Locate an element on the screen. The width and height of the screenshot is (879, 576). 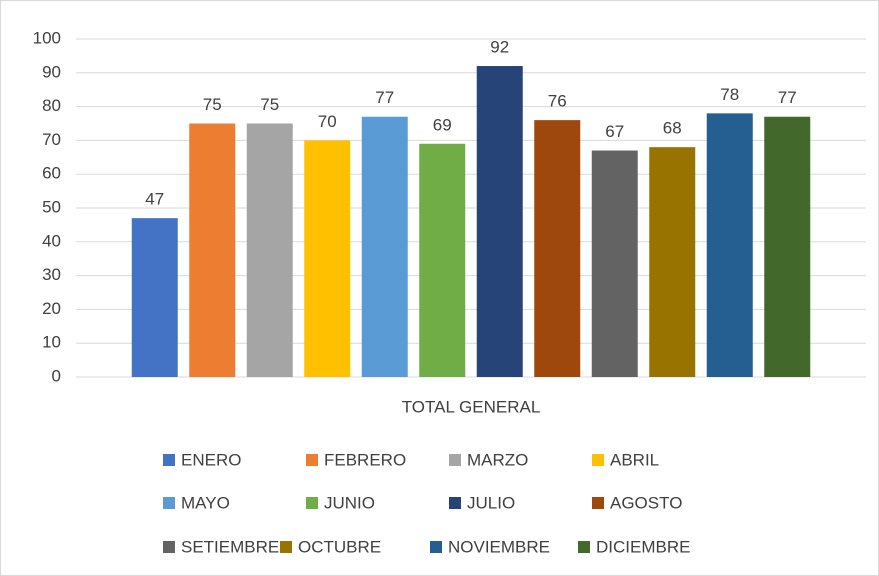
legend-label: DICIEMBRE is located at coordinates (643, 546).